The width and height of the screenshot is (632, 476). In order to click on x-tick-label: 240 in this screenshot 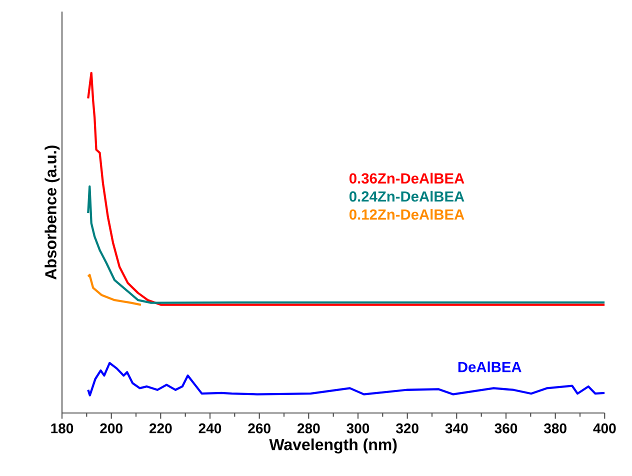, I will do `click(210, 428)`.